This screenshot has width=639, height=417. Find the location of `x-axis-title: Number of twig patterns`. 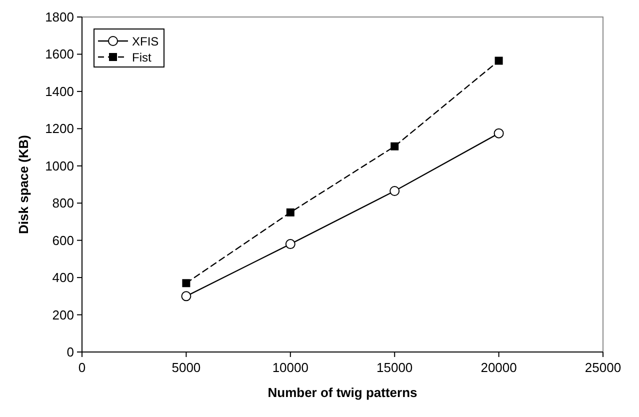

x-axis-title: Number of twig patterns is located at coordinates (343, 392).